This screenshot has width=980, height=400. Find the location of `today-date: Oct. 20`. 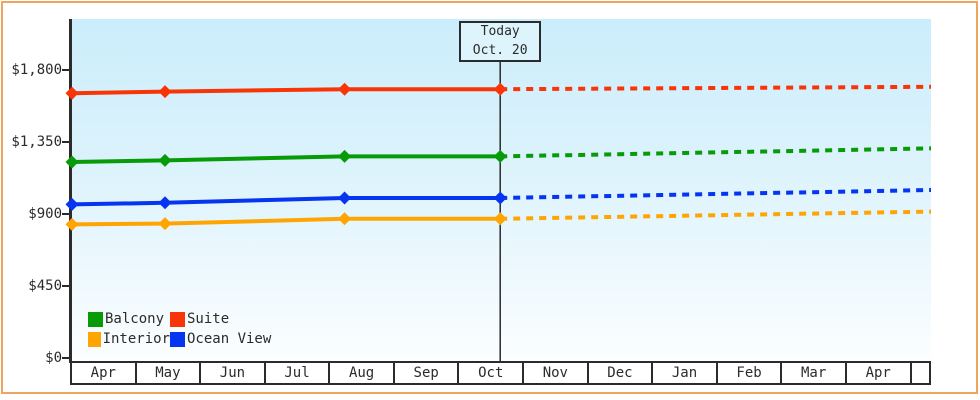

today-date: Oct. 20 is located at coordinates (500, 50).